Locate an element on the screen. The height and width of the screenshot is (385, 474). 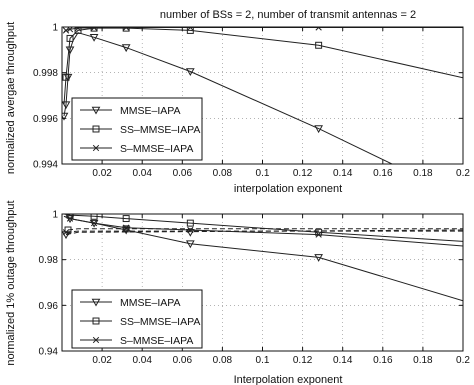
y-tick-label: 0.998 is located at coordinates (45, 73).